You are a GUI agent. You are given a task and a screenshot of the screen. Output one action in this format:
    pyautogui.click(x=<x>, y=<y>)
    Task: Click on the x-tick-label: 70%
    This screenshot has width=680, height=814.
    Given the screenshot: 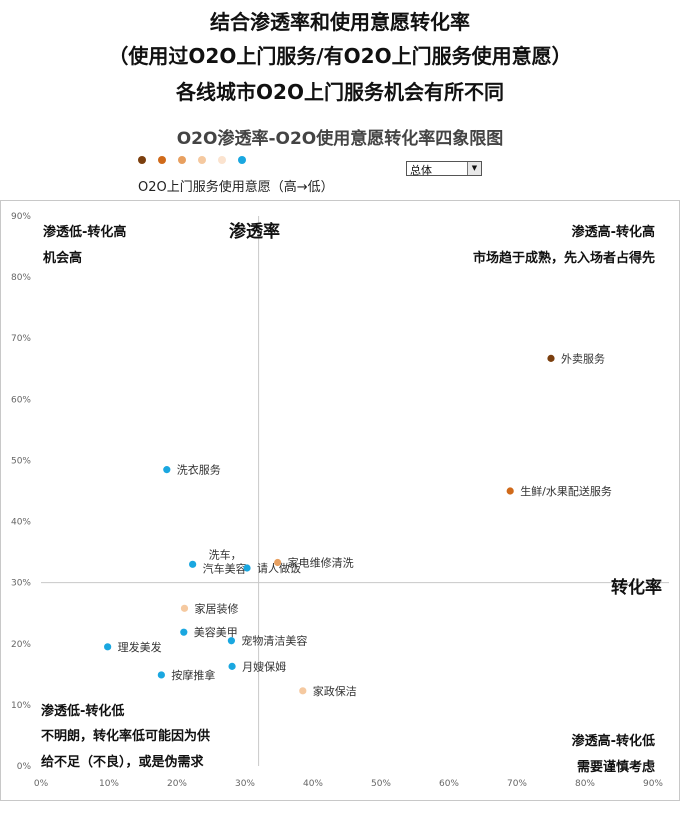 What is the action you would take?
    pyautogui.click(x=517, y=784)
    